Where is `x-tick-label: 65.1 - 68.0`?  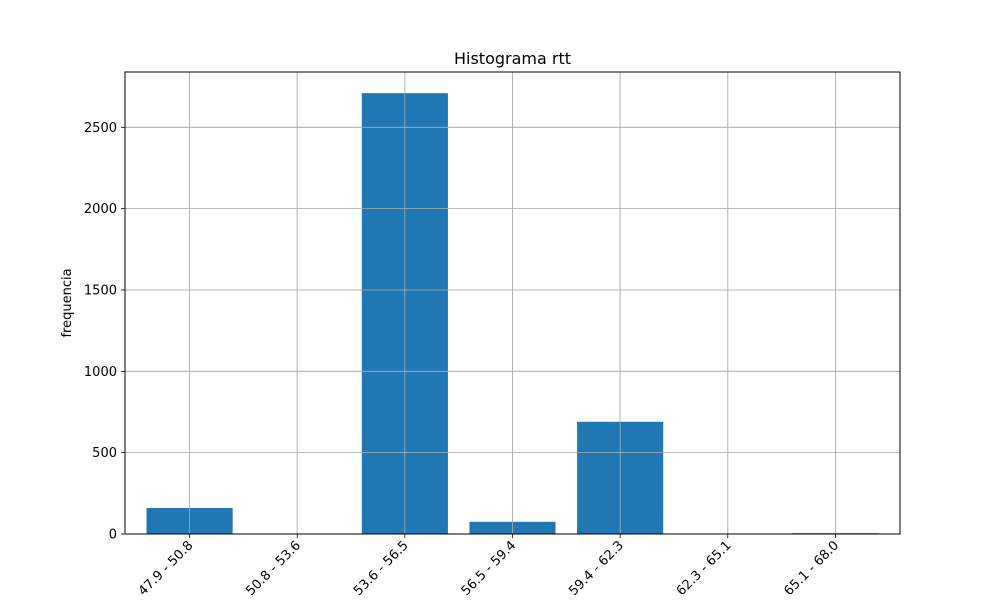 x-tick-label: 65.1 - 68.0 is located at coordinates (812, 568).